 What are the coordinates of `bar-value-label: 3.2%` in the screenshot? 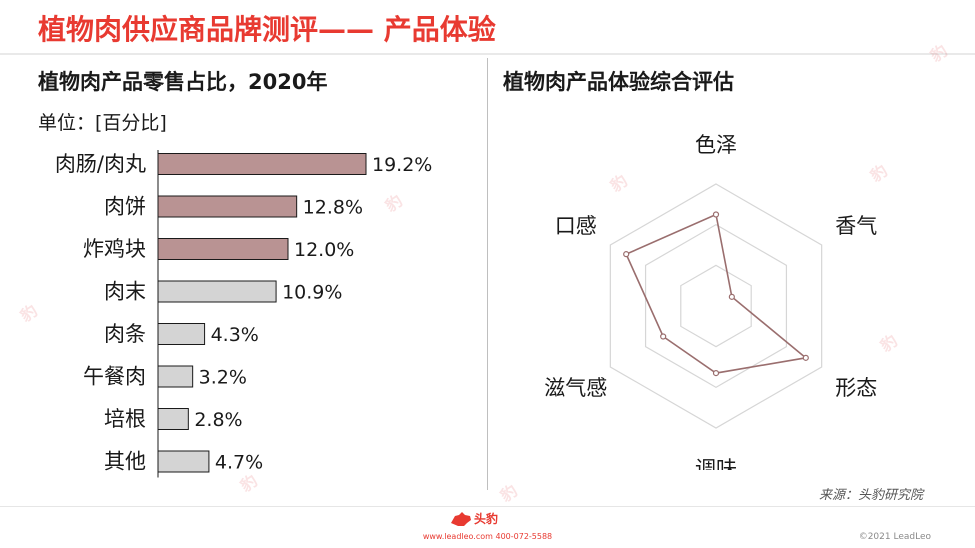 It's located at (223, 378).